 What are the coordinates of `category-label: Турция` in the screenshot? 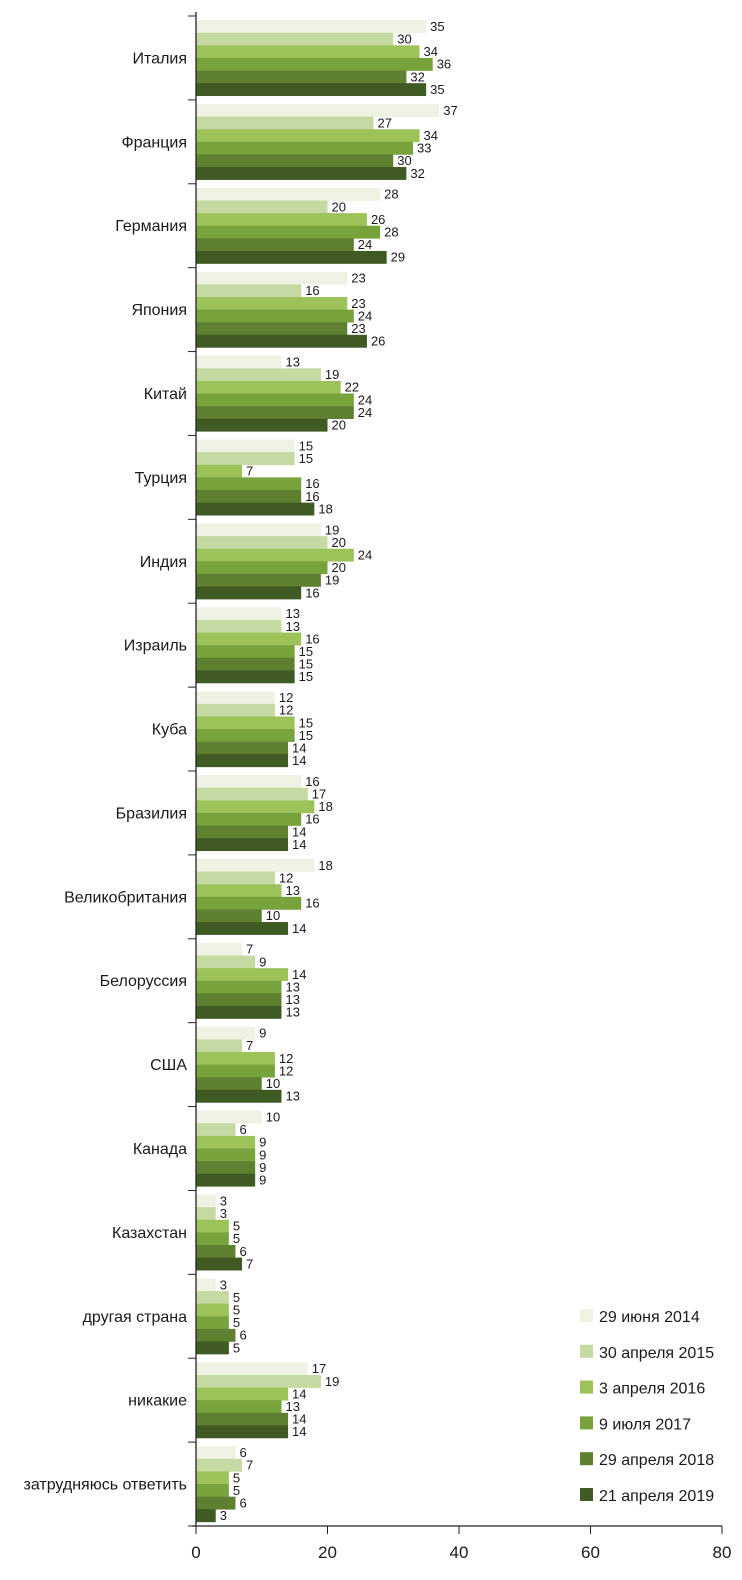 It's located at (161, 478).